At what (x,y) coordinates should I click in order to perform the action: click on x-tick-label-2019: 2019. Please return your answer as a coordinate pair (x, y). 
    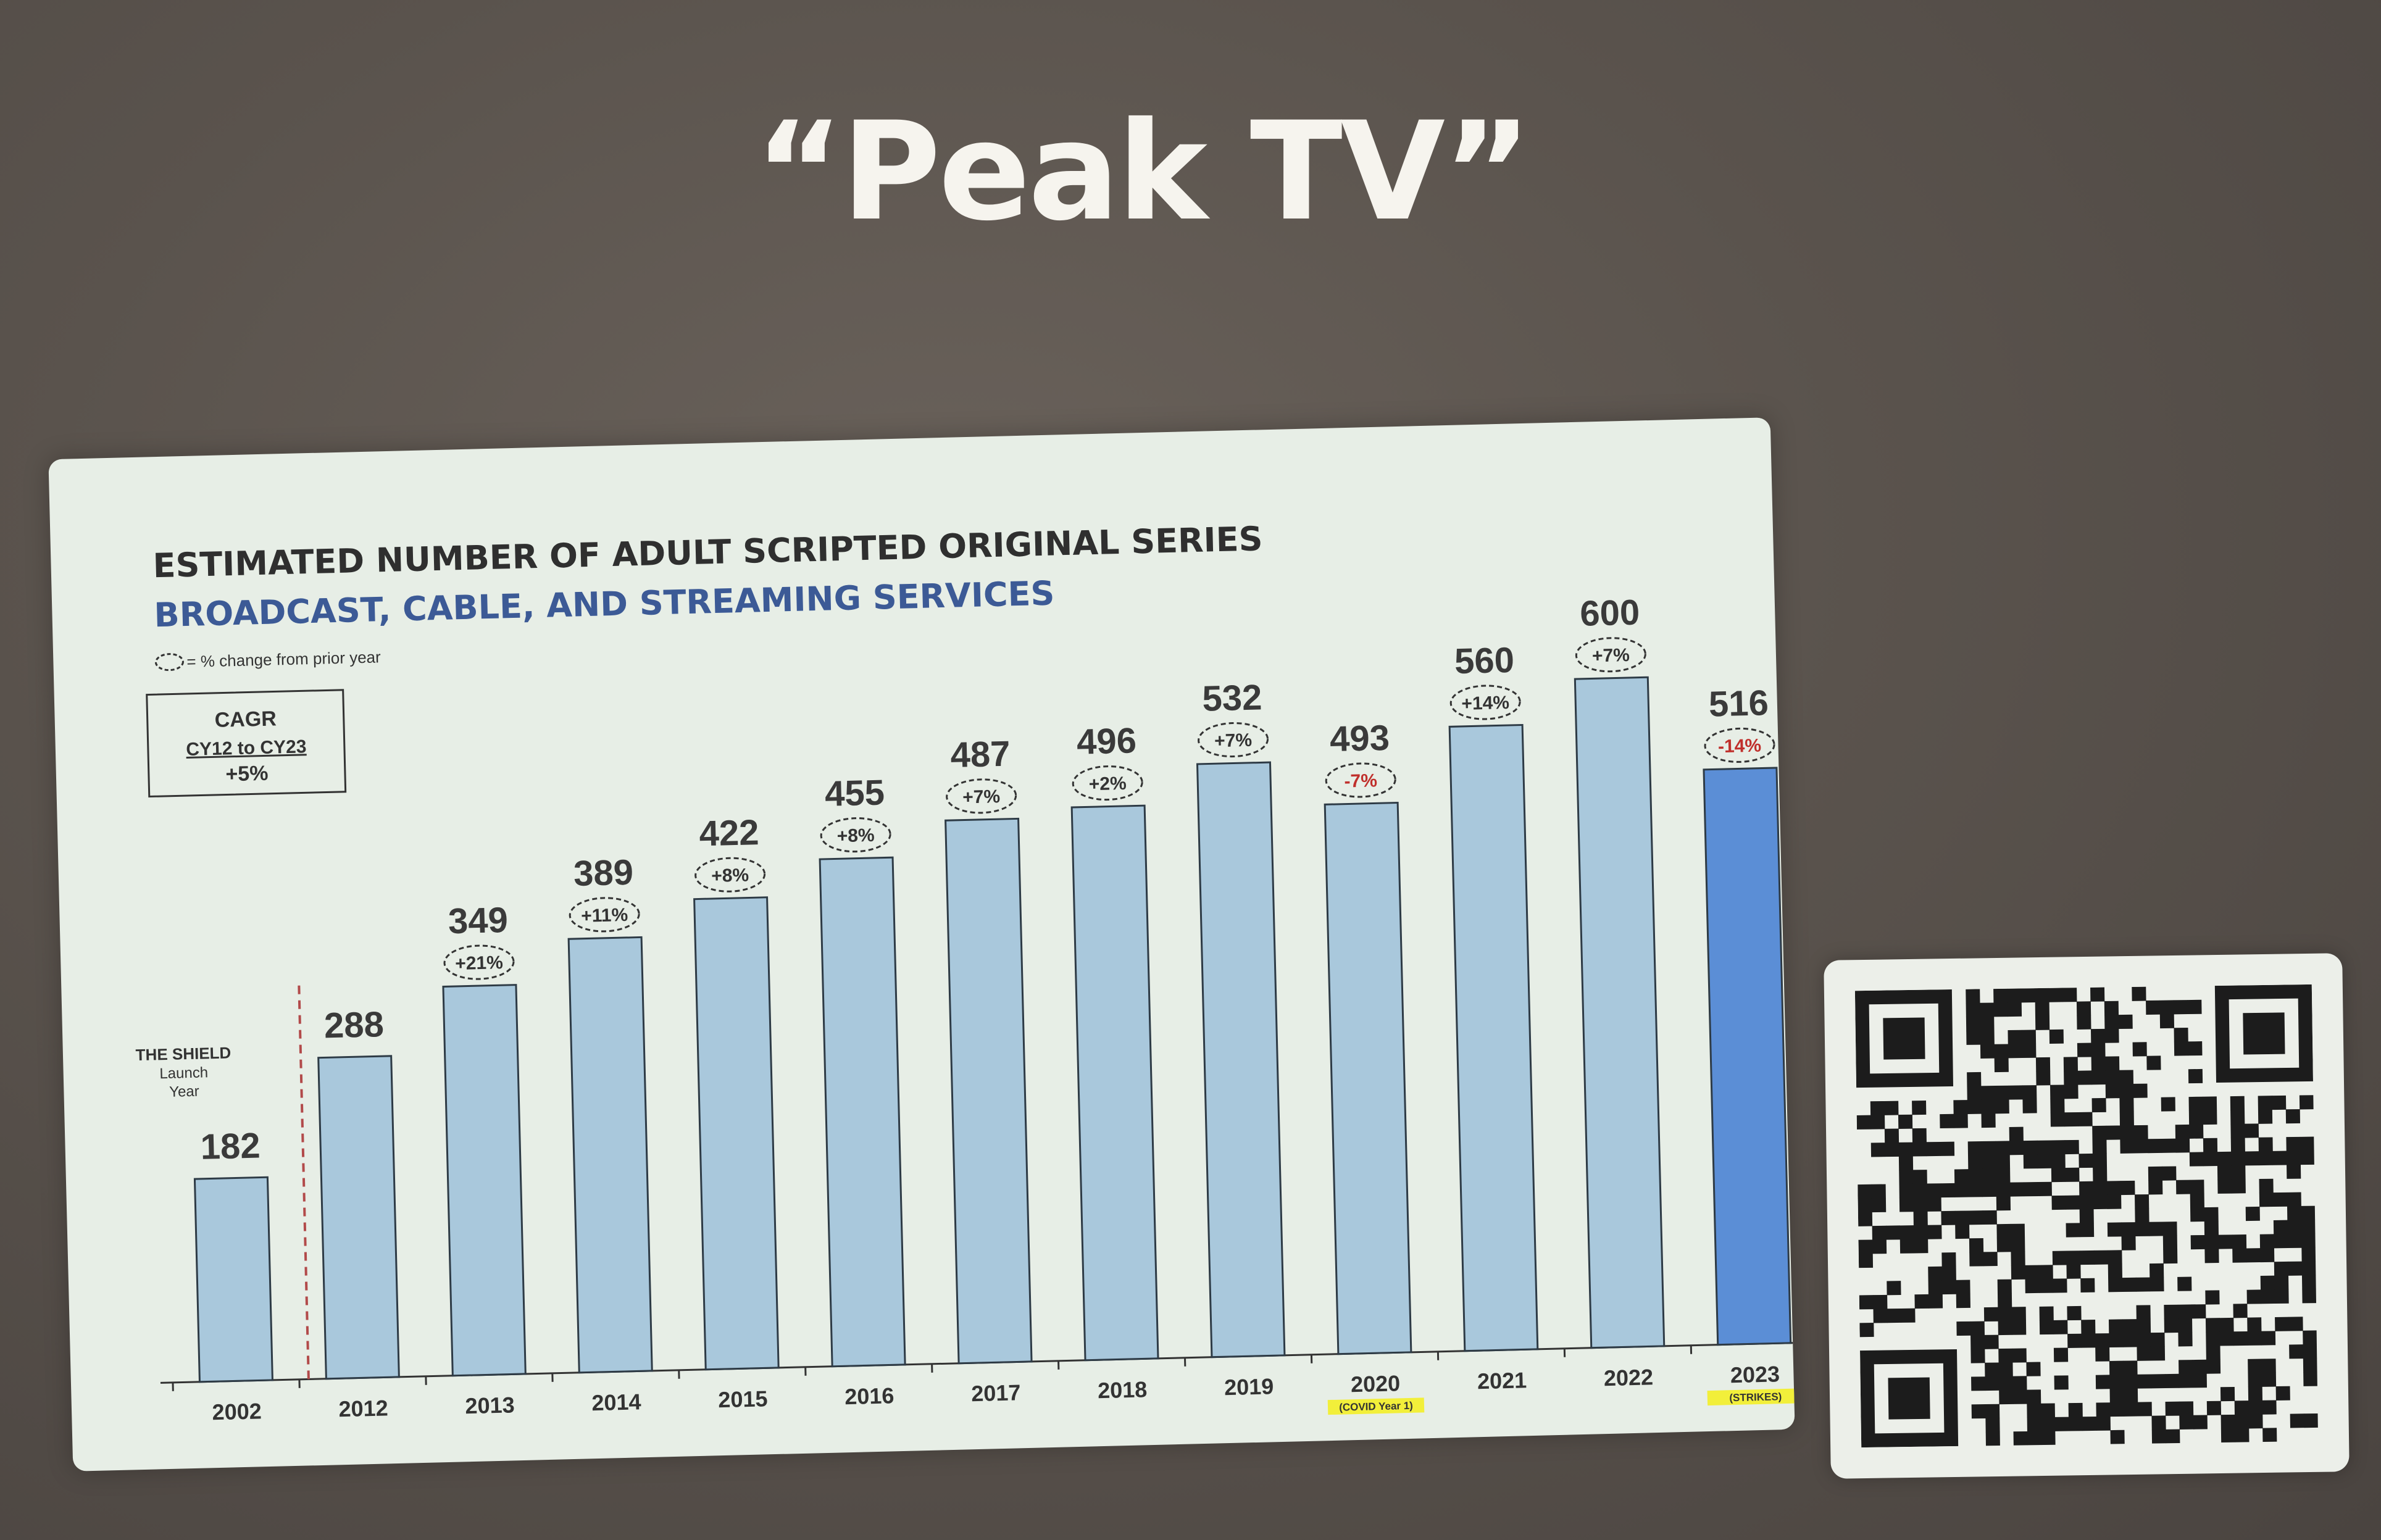
    Looking at the image, I should click on (1249, 1386).